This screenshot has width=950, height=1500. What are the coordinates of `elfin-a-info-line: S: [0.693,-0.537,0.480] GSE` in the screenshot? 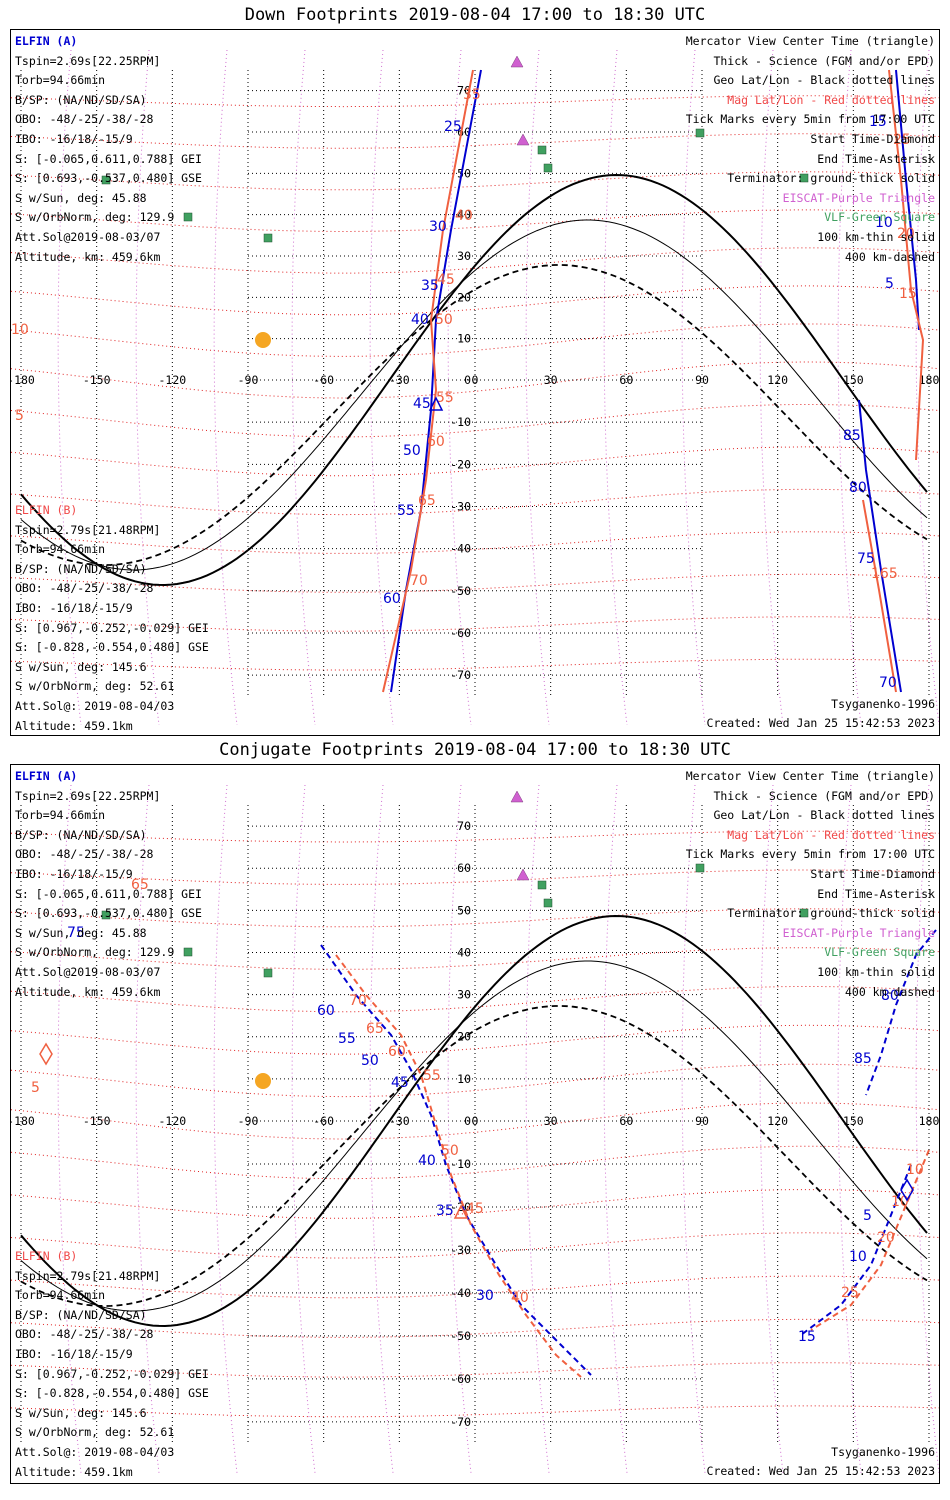 It's located at (108, 913).